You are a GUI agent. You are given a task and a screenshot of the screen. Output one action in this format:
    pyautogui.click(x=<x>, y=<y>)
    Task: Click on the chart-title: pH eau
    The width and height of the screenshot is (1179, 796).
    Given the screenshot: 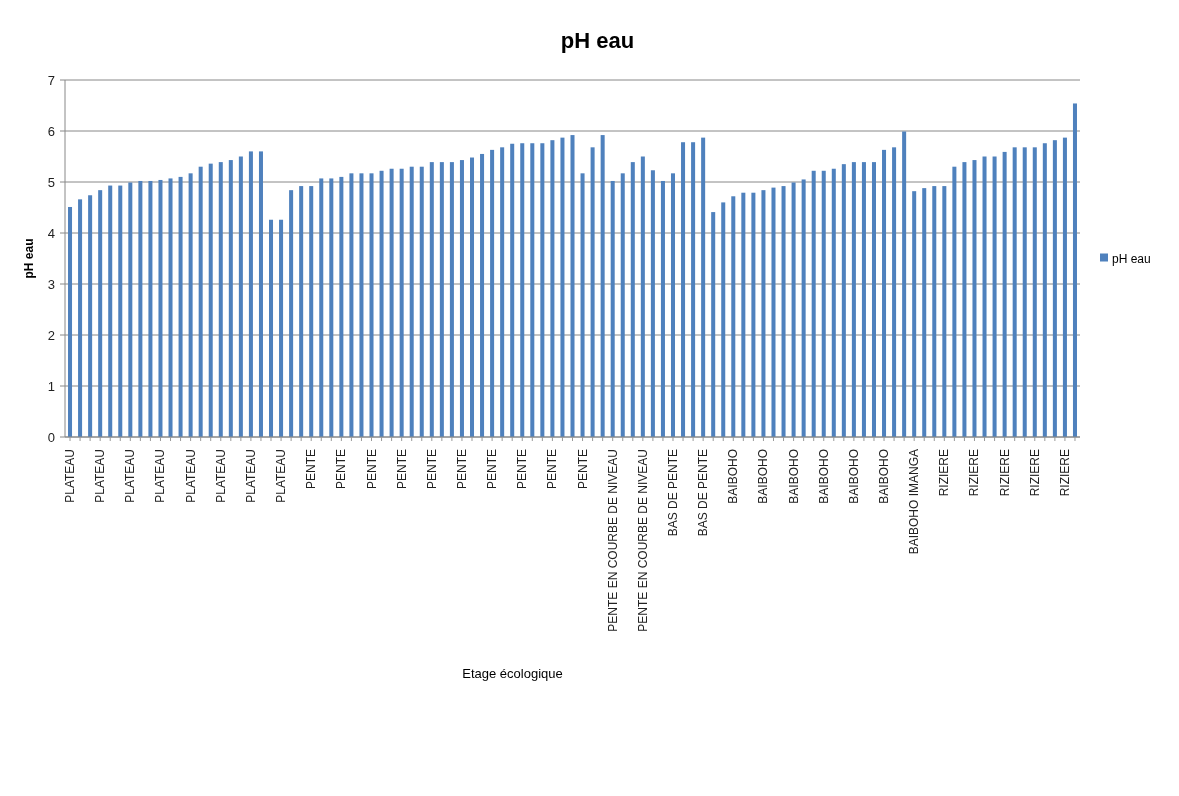 What is the action you would take?
    pyautogui.click(x=597, y=40)
    